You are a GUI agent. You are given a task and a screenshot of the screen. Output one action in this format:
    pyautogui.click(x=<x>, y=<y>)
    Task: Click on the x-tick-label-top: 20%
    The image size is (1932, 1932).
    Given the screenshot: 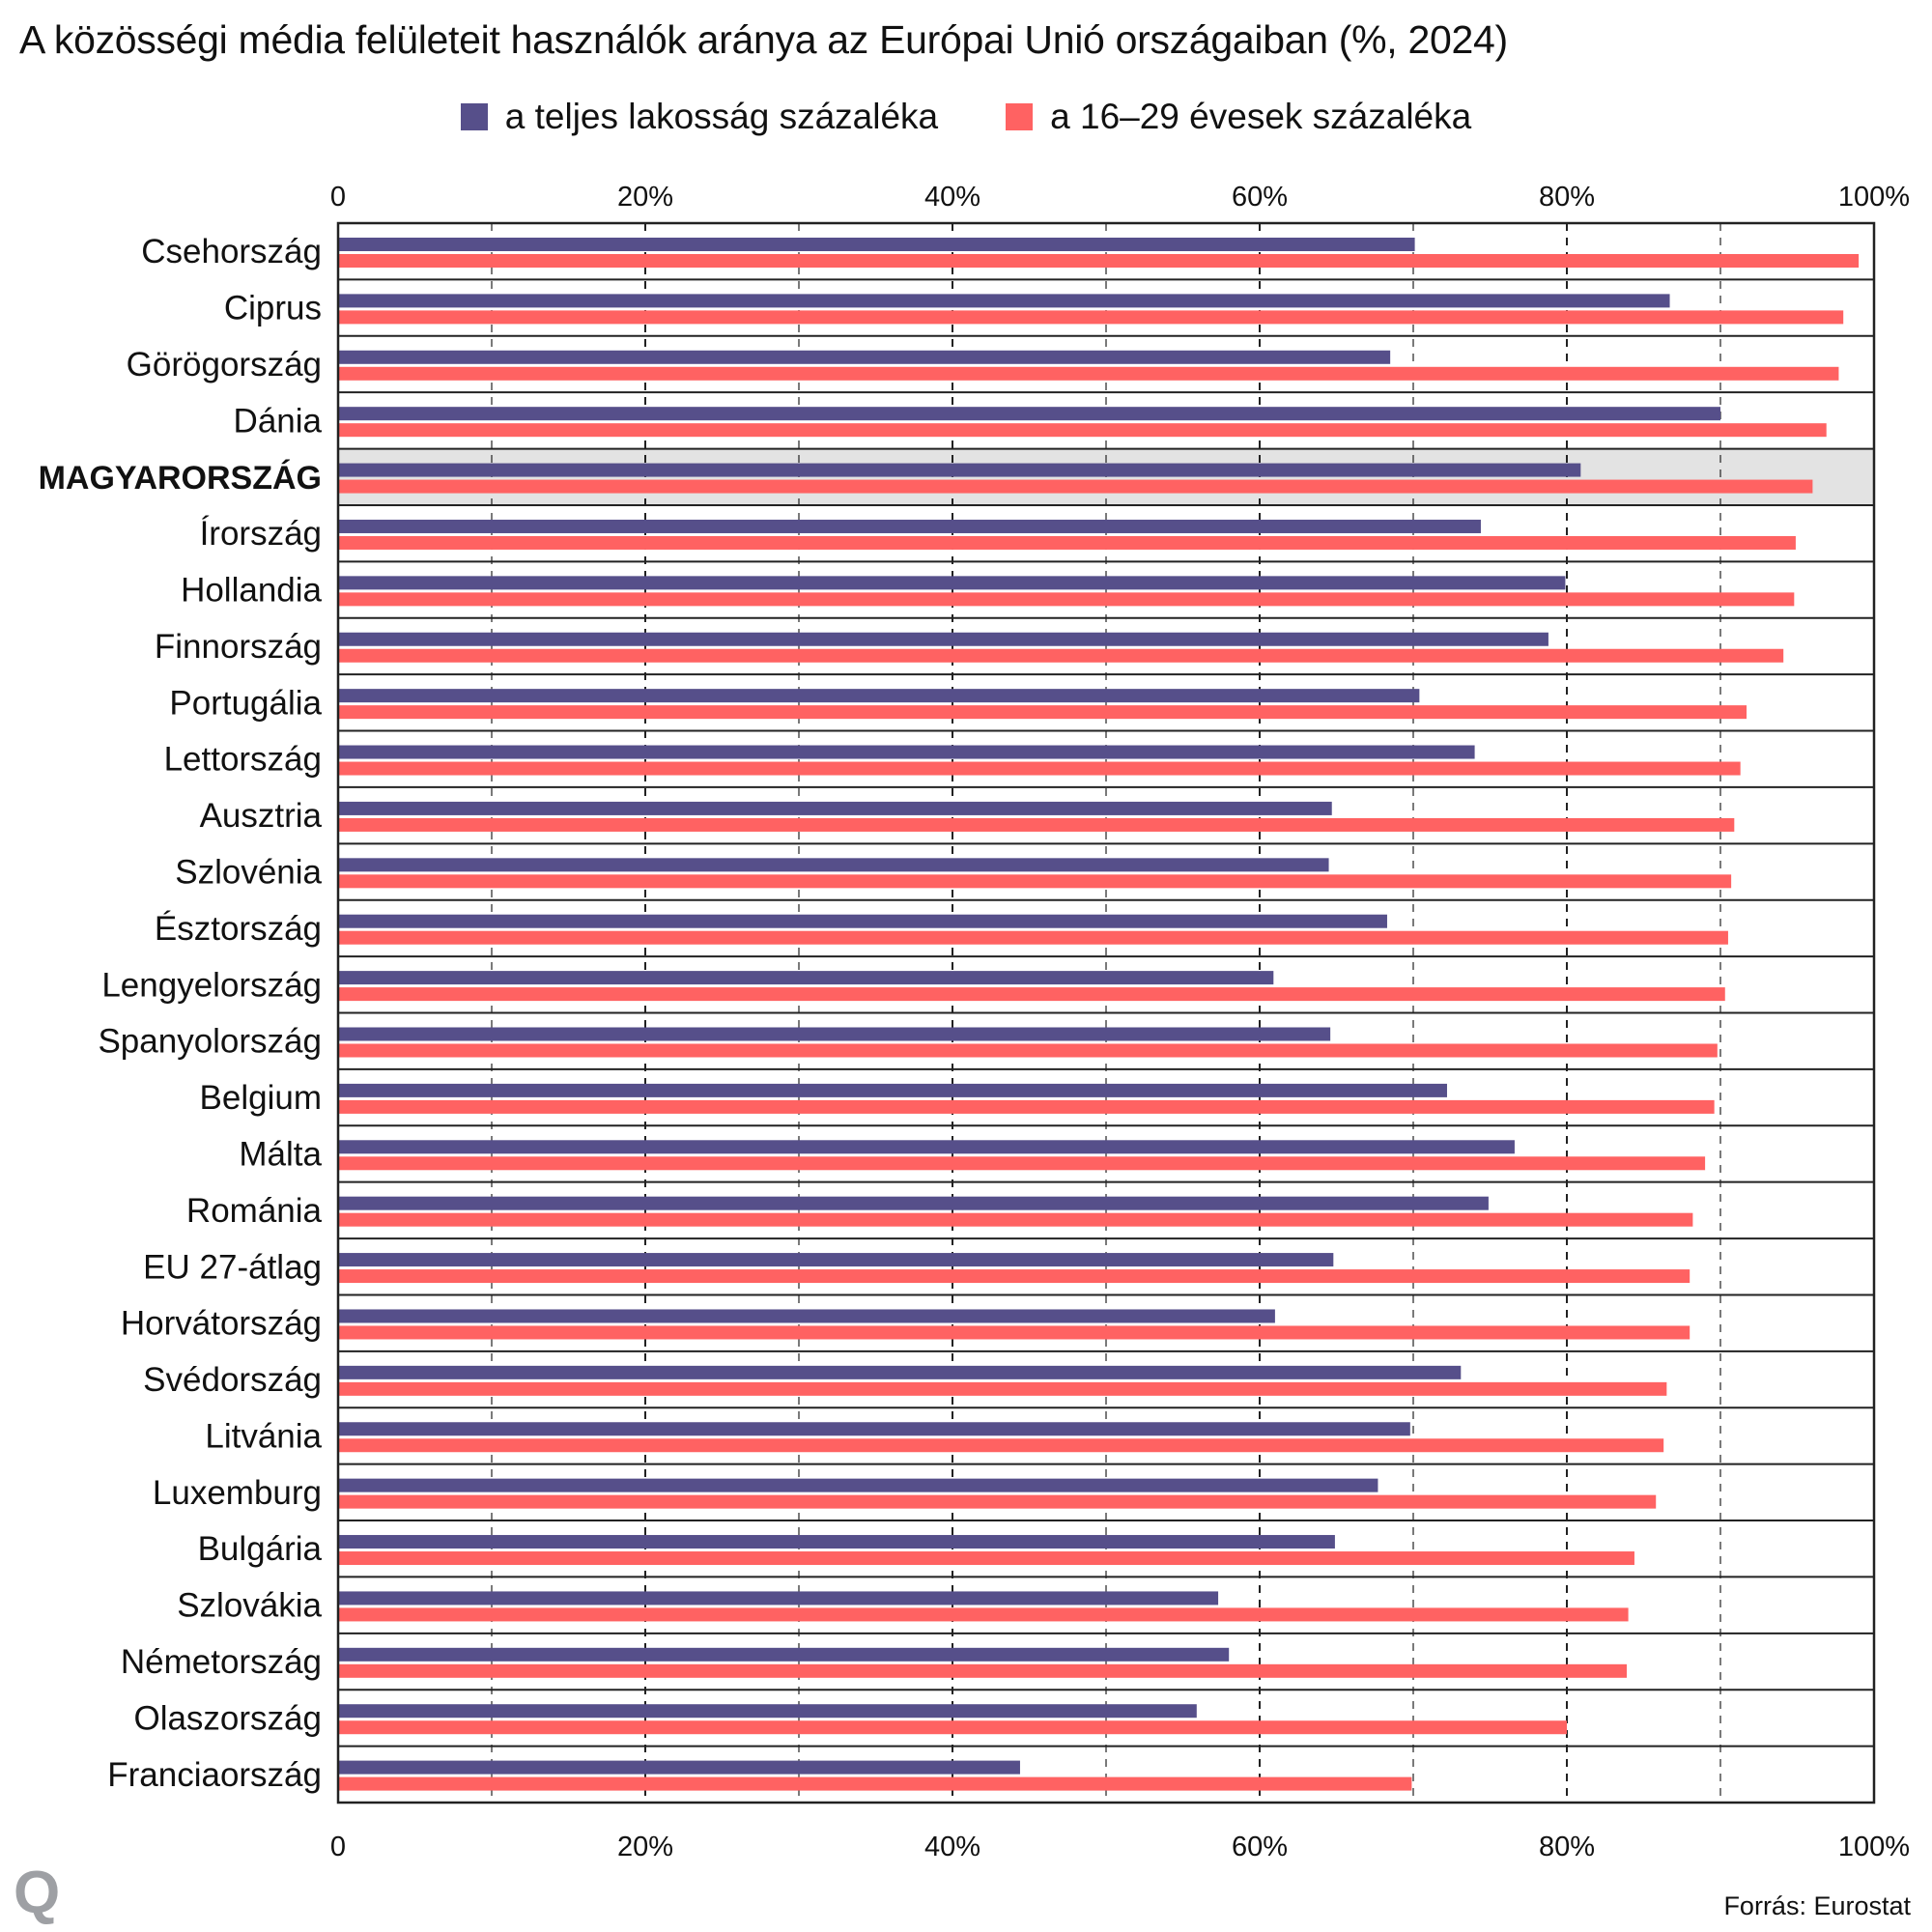 What is the action you would take?
    pyautogui.click(x=645, y=197)
    